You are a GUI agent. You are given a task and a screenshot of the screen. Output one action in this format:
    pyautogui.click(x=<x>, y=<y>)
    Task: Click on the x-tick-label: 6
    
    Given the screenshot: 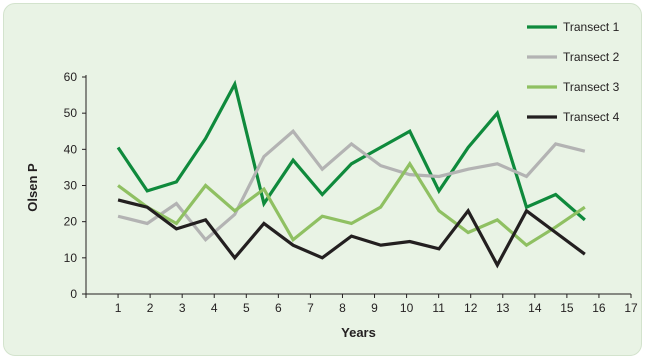 What is the action you would take?
    pyautogui.click(x=278, y=308)
    